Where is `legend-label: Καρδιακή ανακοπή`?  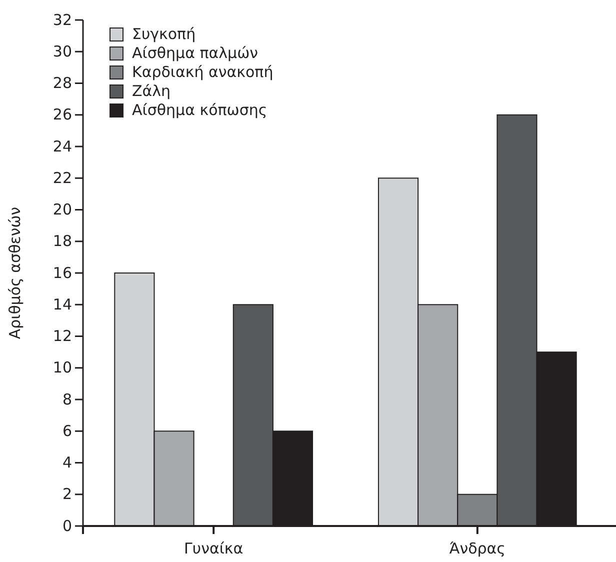 legend-label: Καρδιακή ανακοπή is located at coordinates (203, 72).